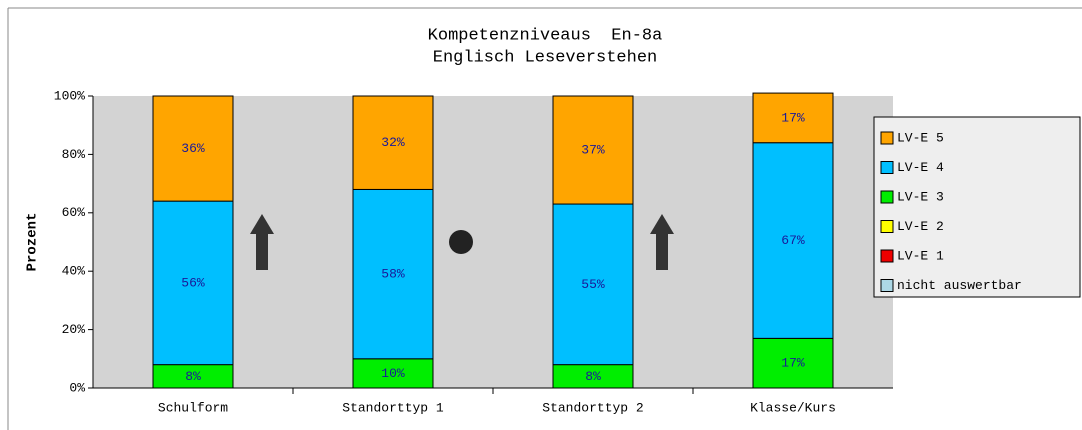 This screenshot has width=1082, height=430. What do you see at coordinates (193, 407) in the screenshot?
I see `x-tick-label: Schulform` at bounding box center [193, 407].